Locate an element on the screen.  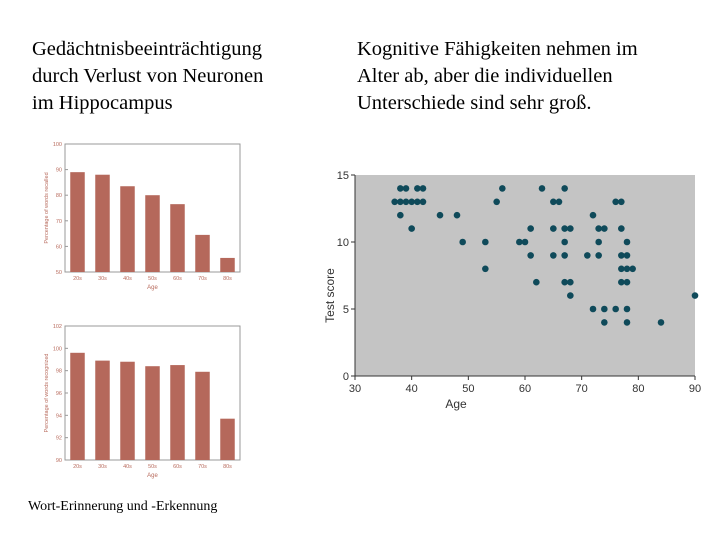
recall-ylabel: Percentage of words recalled is located at coordinates (47, 207).